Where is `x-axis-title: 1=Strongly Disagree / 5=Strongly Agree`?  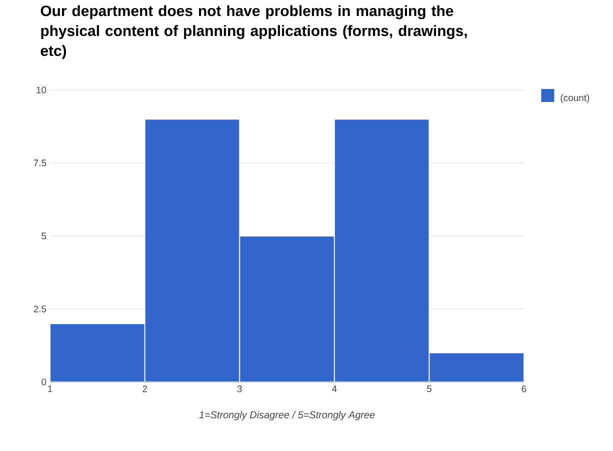
x-axis-title: 1=Strongly Disagree / 5=Strongly Agree is located at coordinates (287, 415).